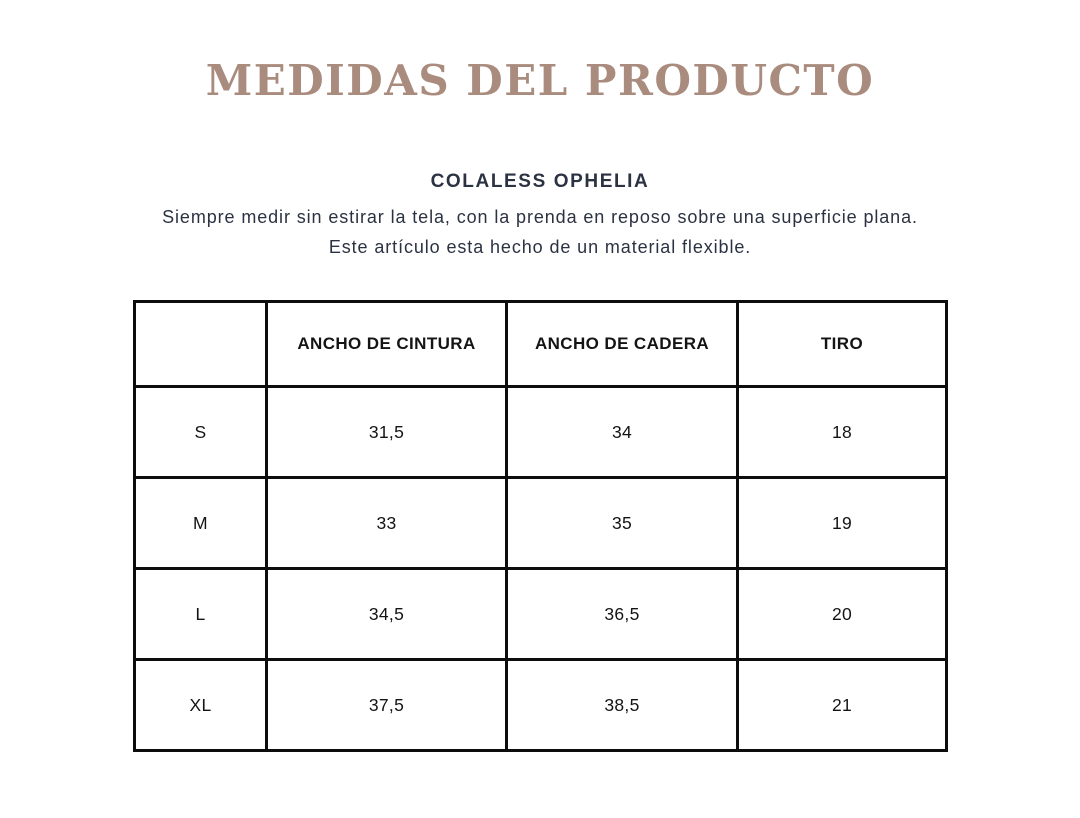  Describe the element at coordinates (386, 432) in the screenshot. I see `value-cell-cintura: 31,5` at that location.